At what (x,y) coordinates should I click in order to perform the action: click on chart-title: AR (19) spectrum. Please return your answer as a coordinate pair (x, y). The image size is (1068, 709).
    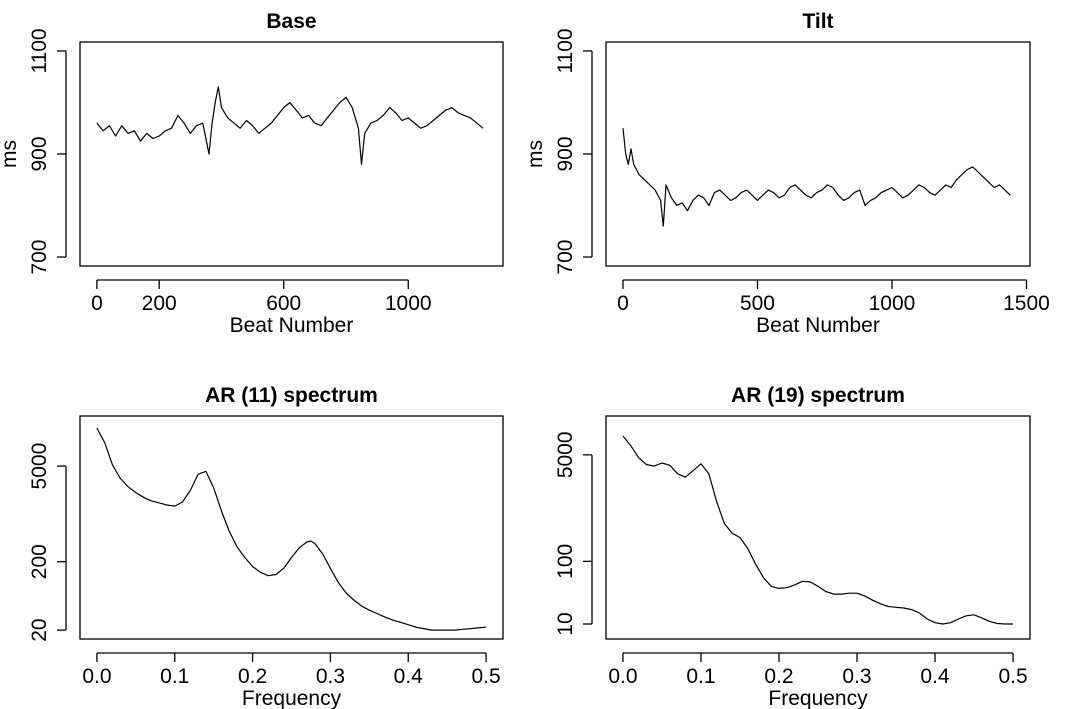
    Looking at the image, I should click on (818, 395).